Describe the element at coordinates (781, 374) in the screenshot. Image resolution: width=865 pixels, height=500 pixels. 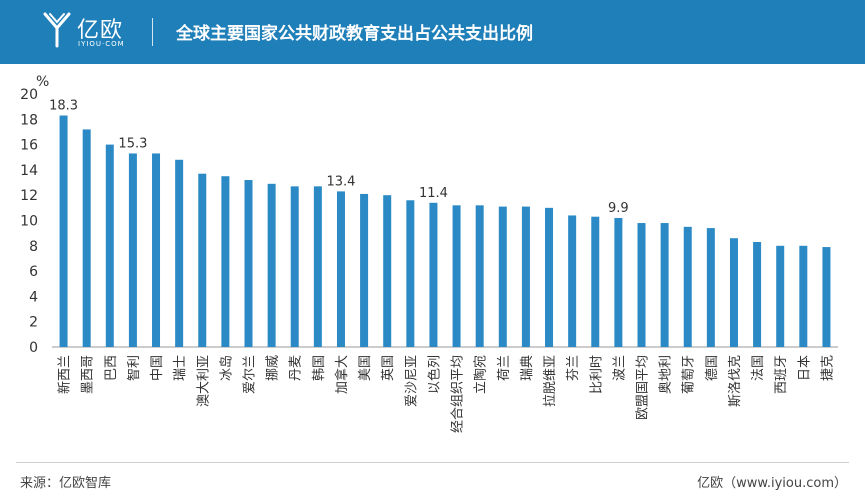
I see `x-tick-label: 西班牙` at that location.